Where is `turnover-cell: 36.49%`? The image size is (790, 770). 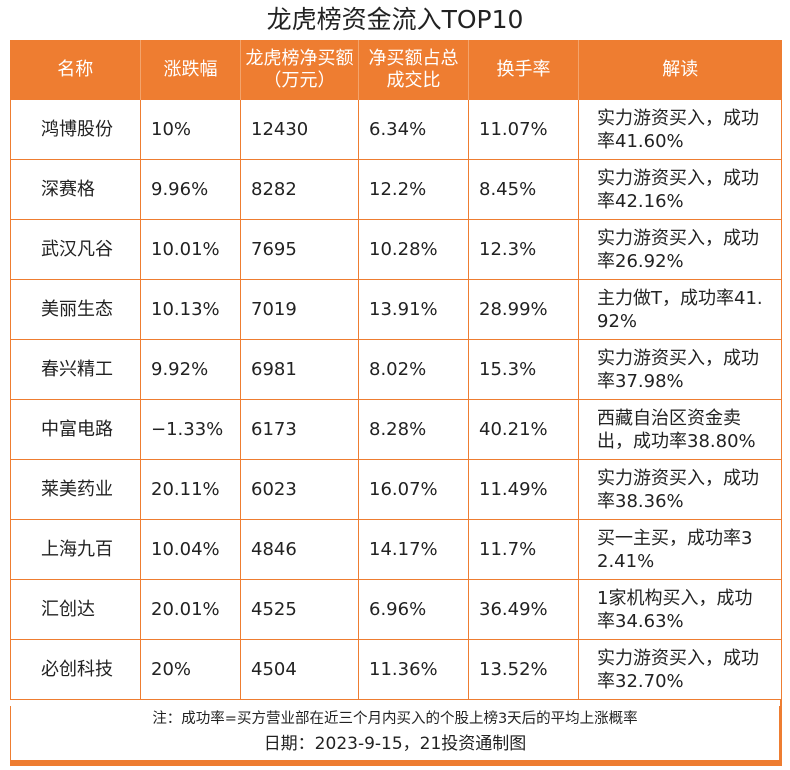 turnover-cell: 36.49% is located at coordinates (523, 609).